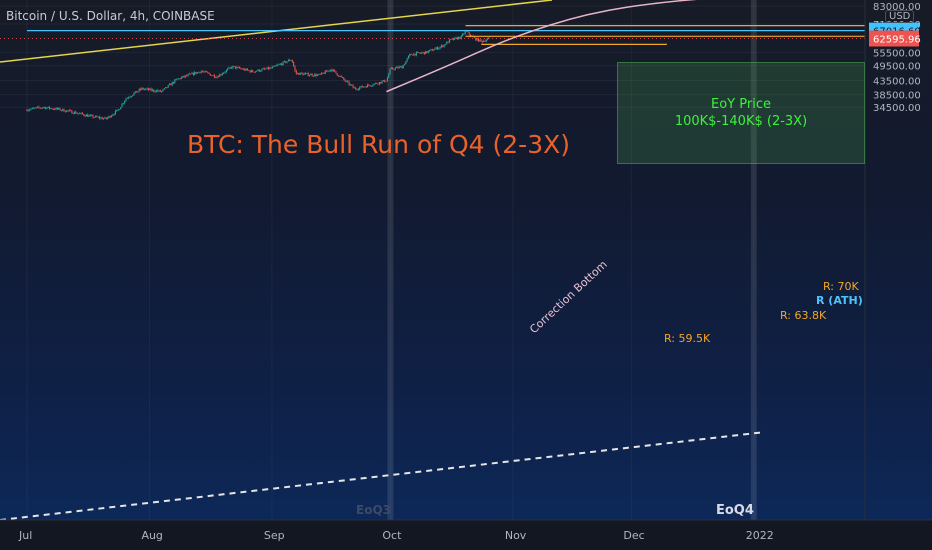 The width and height of the screenshot is (932, 550). What do you see at coordinates (897, 81) in the screenshot?
I see `y-tick-label: 43500.00` at bounding box center [897, 81].